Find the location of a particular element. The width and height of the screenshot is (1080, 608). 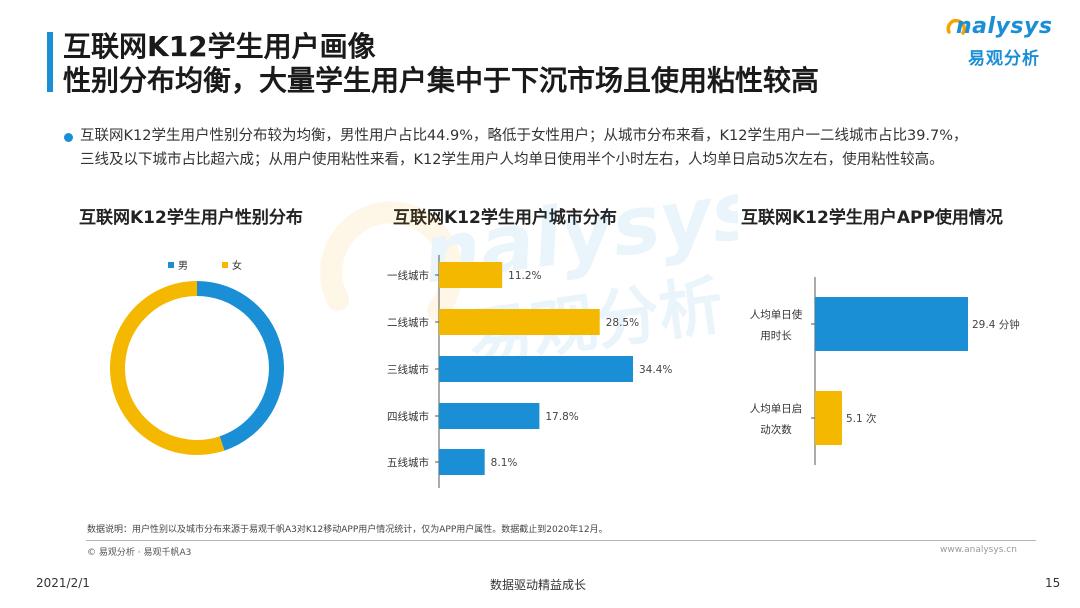

usage-chart-title: 互联网K12学生用户APP使用情况 is located at coordinates (872, 218).